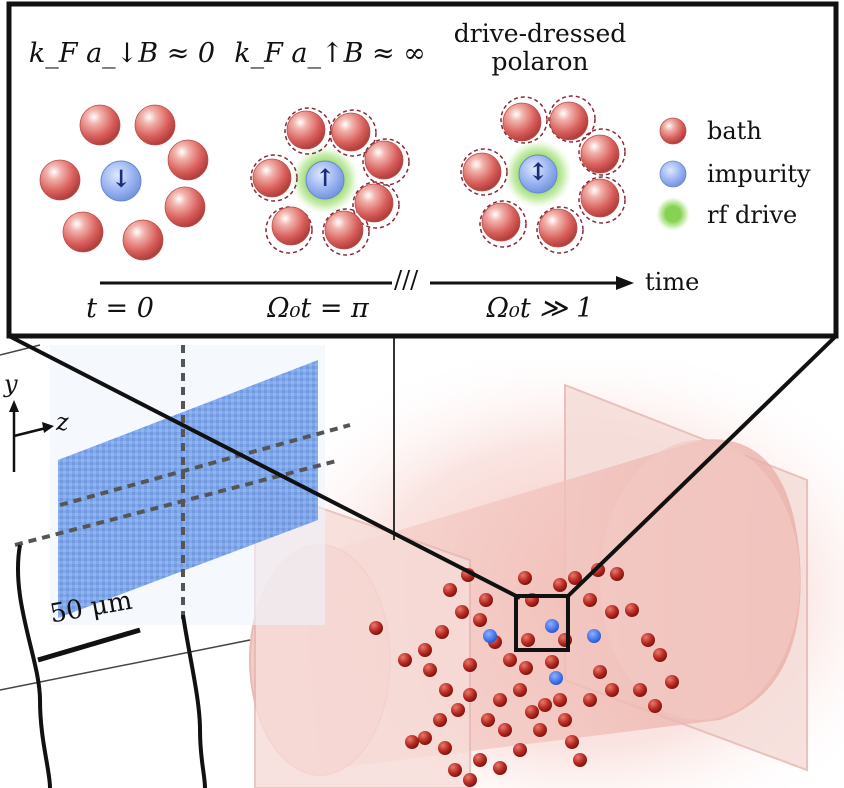  What do you see at coordinates (62, 422) in the screenshot?
I see `axis-z-label: z` at bounding box center [62, 422].